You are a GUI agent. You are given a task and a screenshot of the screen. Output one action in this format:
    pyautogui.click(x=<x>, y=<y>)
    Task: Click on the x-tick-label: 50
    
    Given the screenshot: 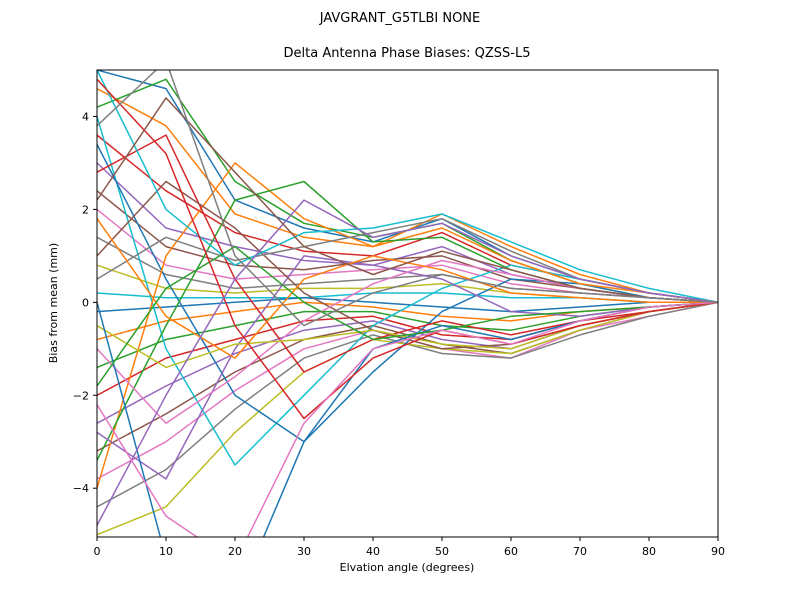 What is the action you would take?
    pyautogui.click(x=442, y=551)
    